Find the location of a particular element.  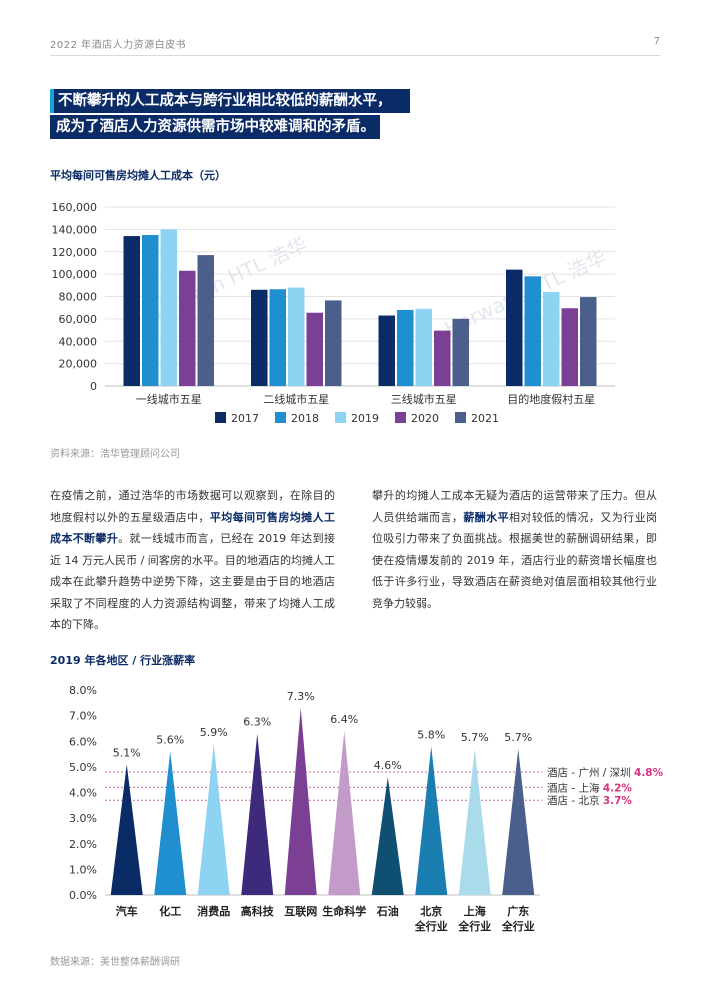

y-tick-label: 5.0% is located at coordinates (83, 767).